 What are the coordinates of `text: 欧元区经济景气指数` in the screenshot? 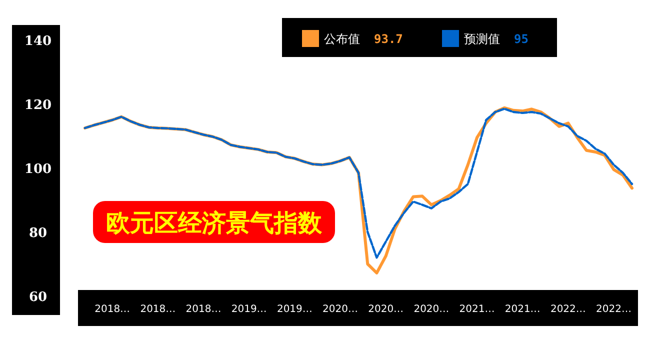 It's located at (214, 222).